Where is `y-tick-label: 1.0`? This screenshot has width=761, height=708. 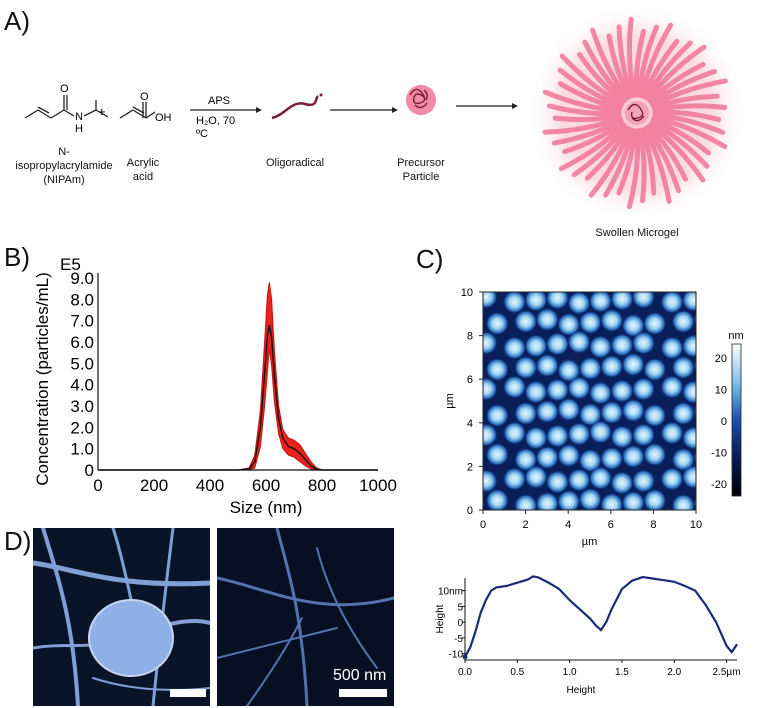
y-tick-label: 1.0 is located at coordinates (82, 449).